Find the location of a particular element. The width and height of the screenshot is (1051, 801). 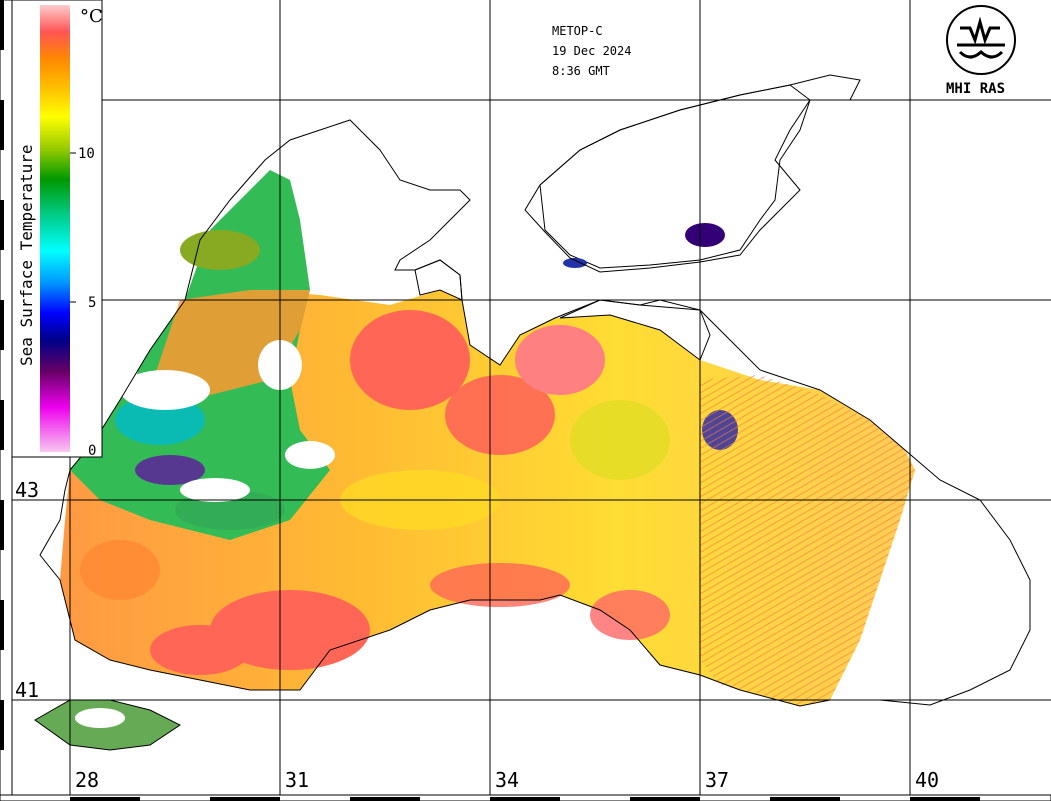

legend: °C Sea Surface Temperature 10 5 0 is located at coordinates (57, 229).